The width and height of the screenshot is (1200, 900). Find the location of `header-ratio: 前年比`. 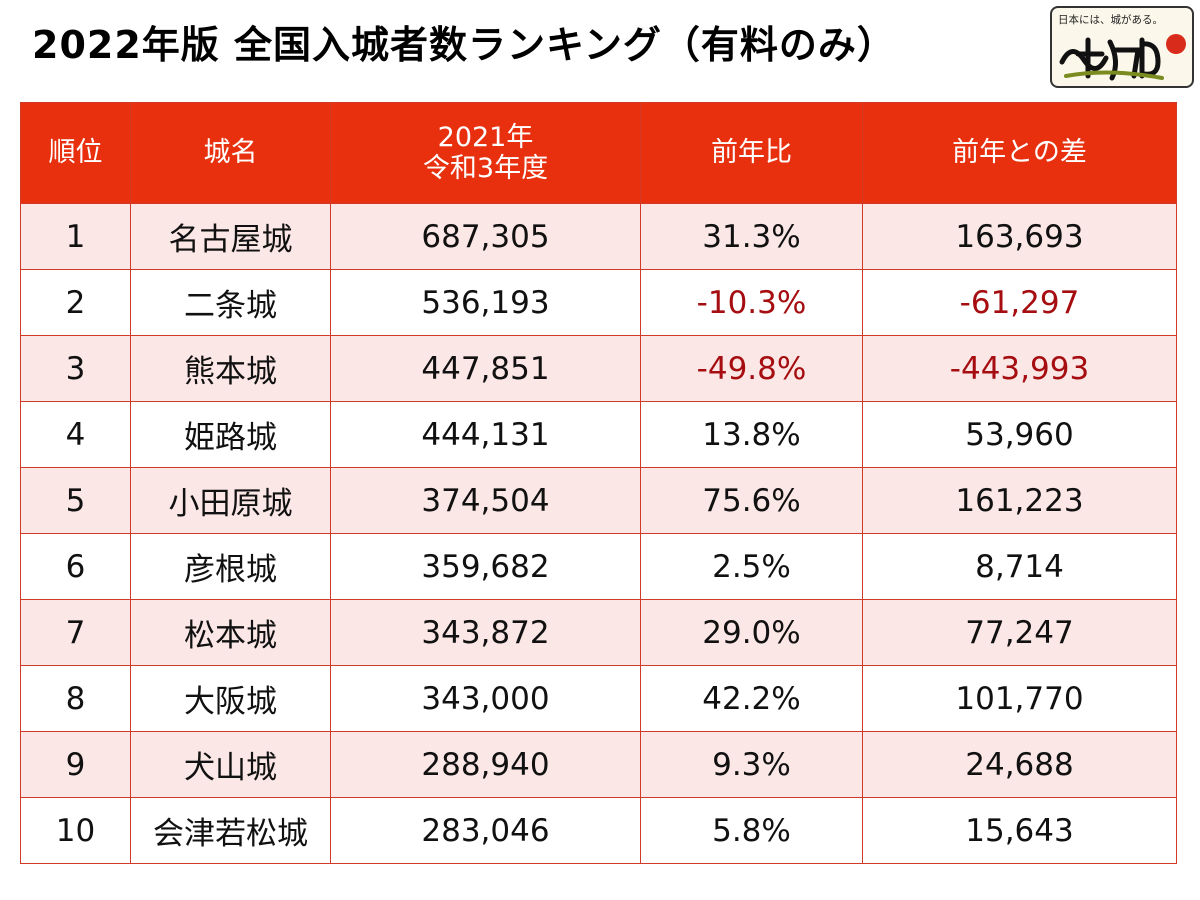

header-ratio: 前年比 is located at coordinates (751, 153).